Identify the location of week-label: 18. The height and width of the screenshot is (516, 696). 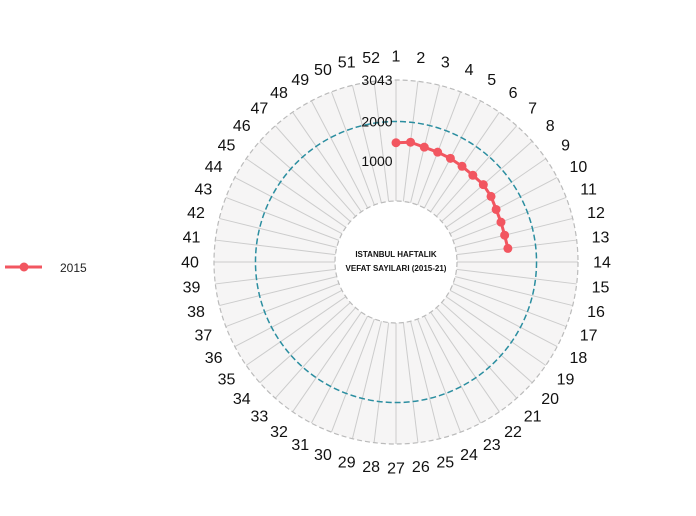
(579, 358).